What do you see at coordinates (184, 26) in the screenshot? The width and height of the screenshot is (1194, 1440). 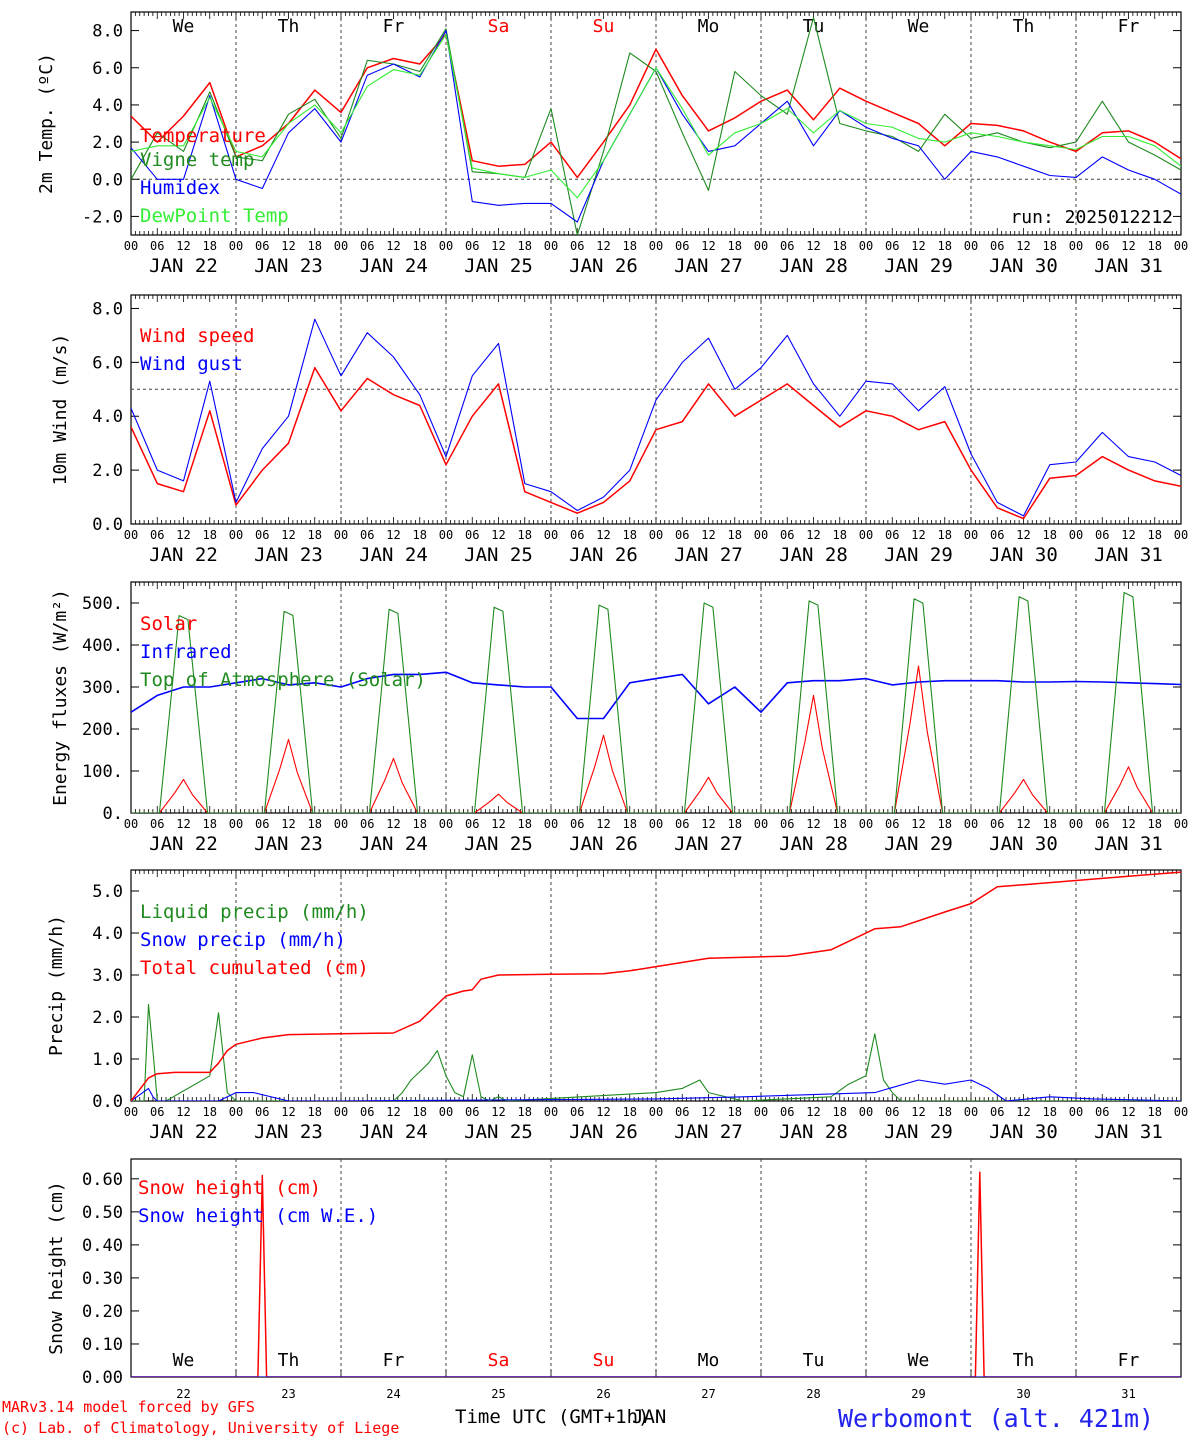 I see `weekday-label: We` at bounding box center [184, 26].